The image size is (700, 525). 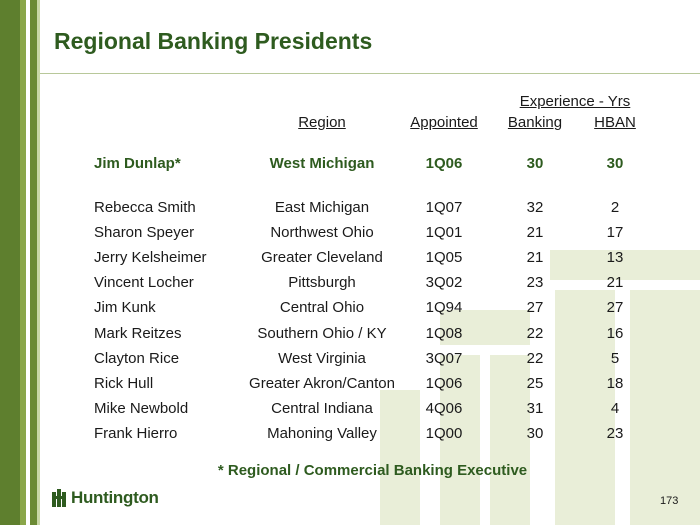 What do you see at coordinates (615, 122) in the screenshot?
I see `header-hban: HBAN` at bounding box center [615, 122].